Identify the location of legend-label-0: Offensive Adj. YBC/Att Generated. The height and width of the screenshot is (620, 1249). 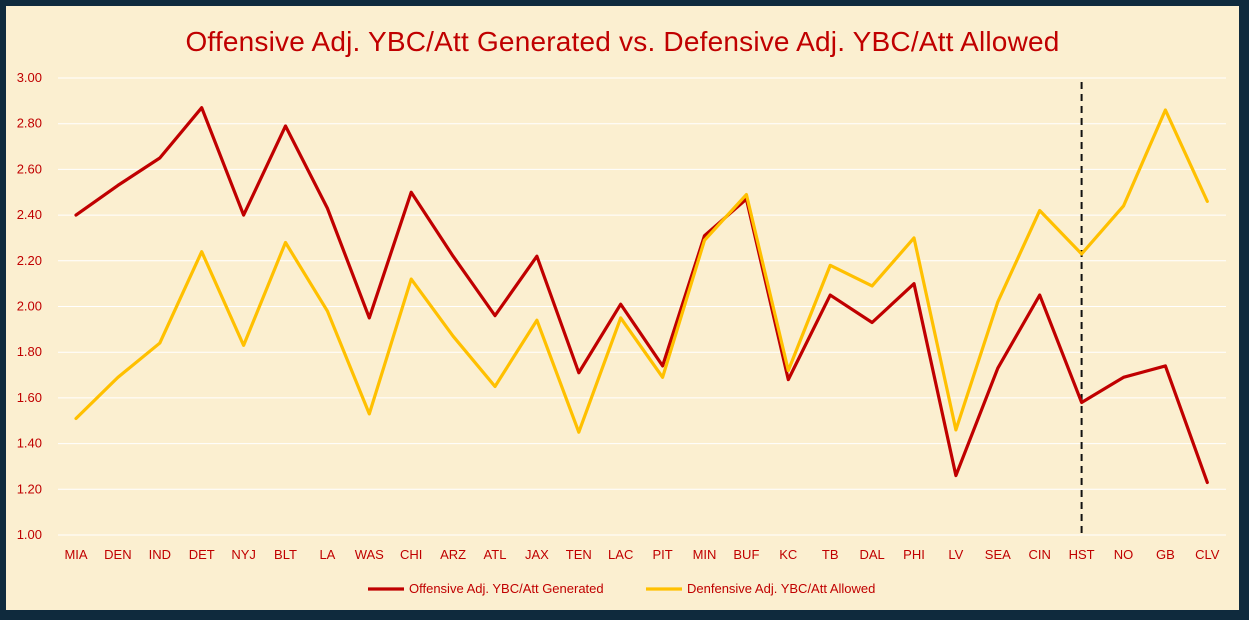
(506, 588).